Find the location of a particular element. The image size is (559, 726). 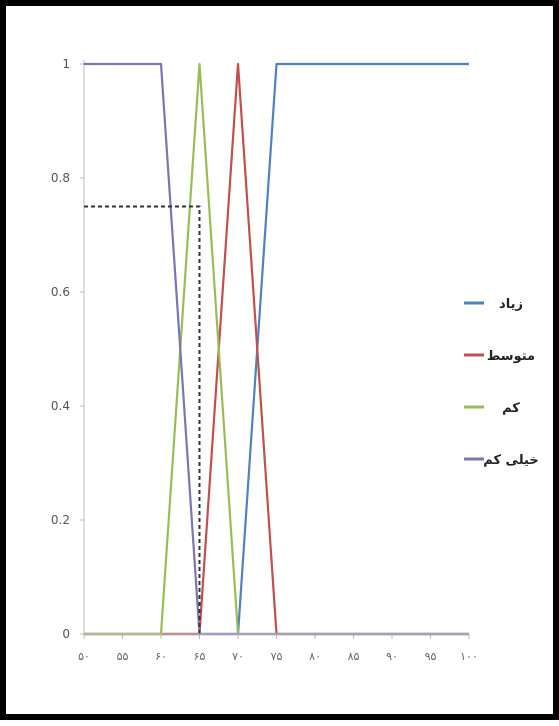

x-tick-label: ۵۰ is located at coordinates (84, 656).